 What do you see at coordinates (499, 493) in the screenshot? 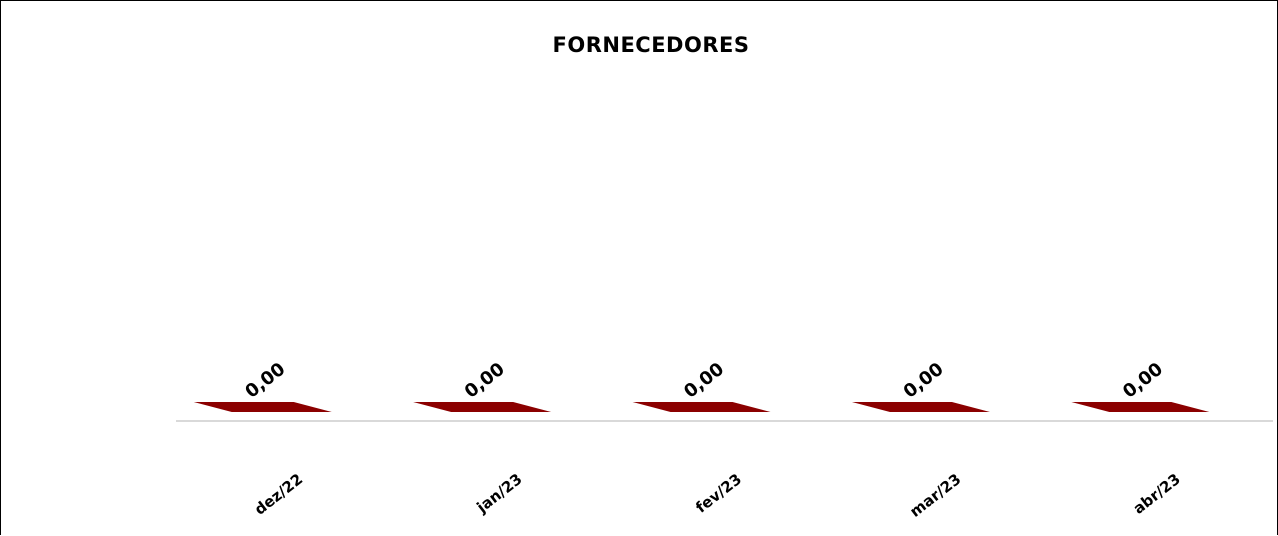
I see `x-tick-label: jan/23` at bounding box center [499, 493].